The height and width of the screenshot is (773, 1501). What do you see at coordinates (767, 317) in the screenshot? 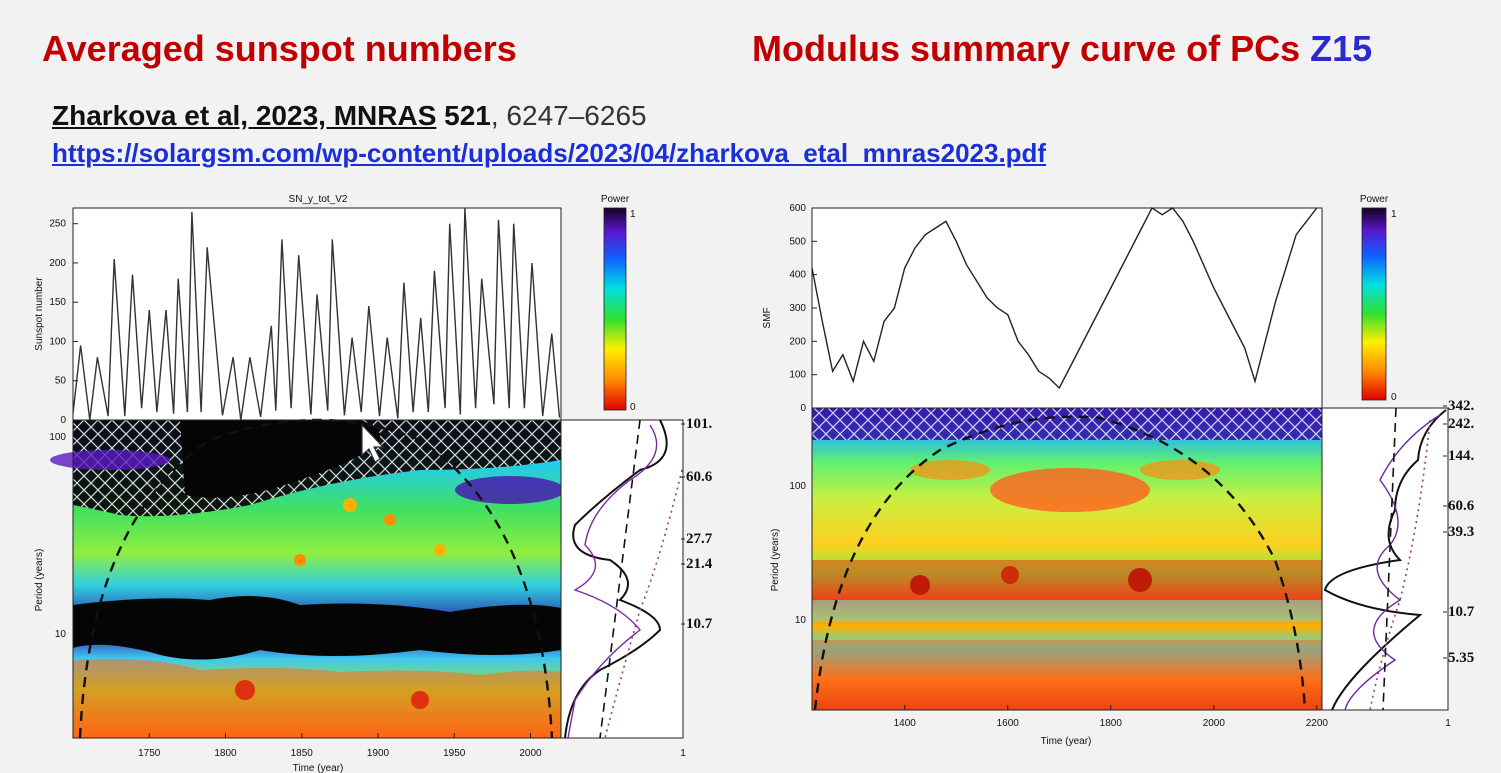
I see `right-y-axis-label: SMF` at bounding box center [767, 317].